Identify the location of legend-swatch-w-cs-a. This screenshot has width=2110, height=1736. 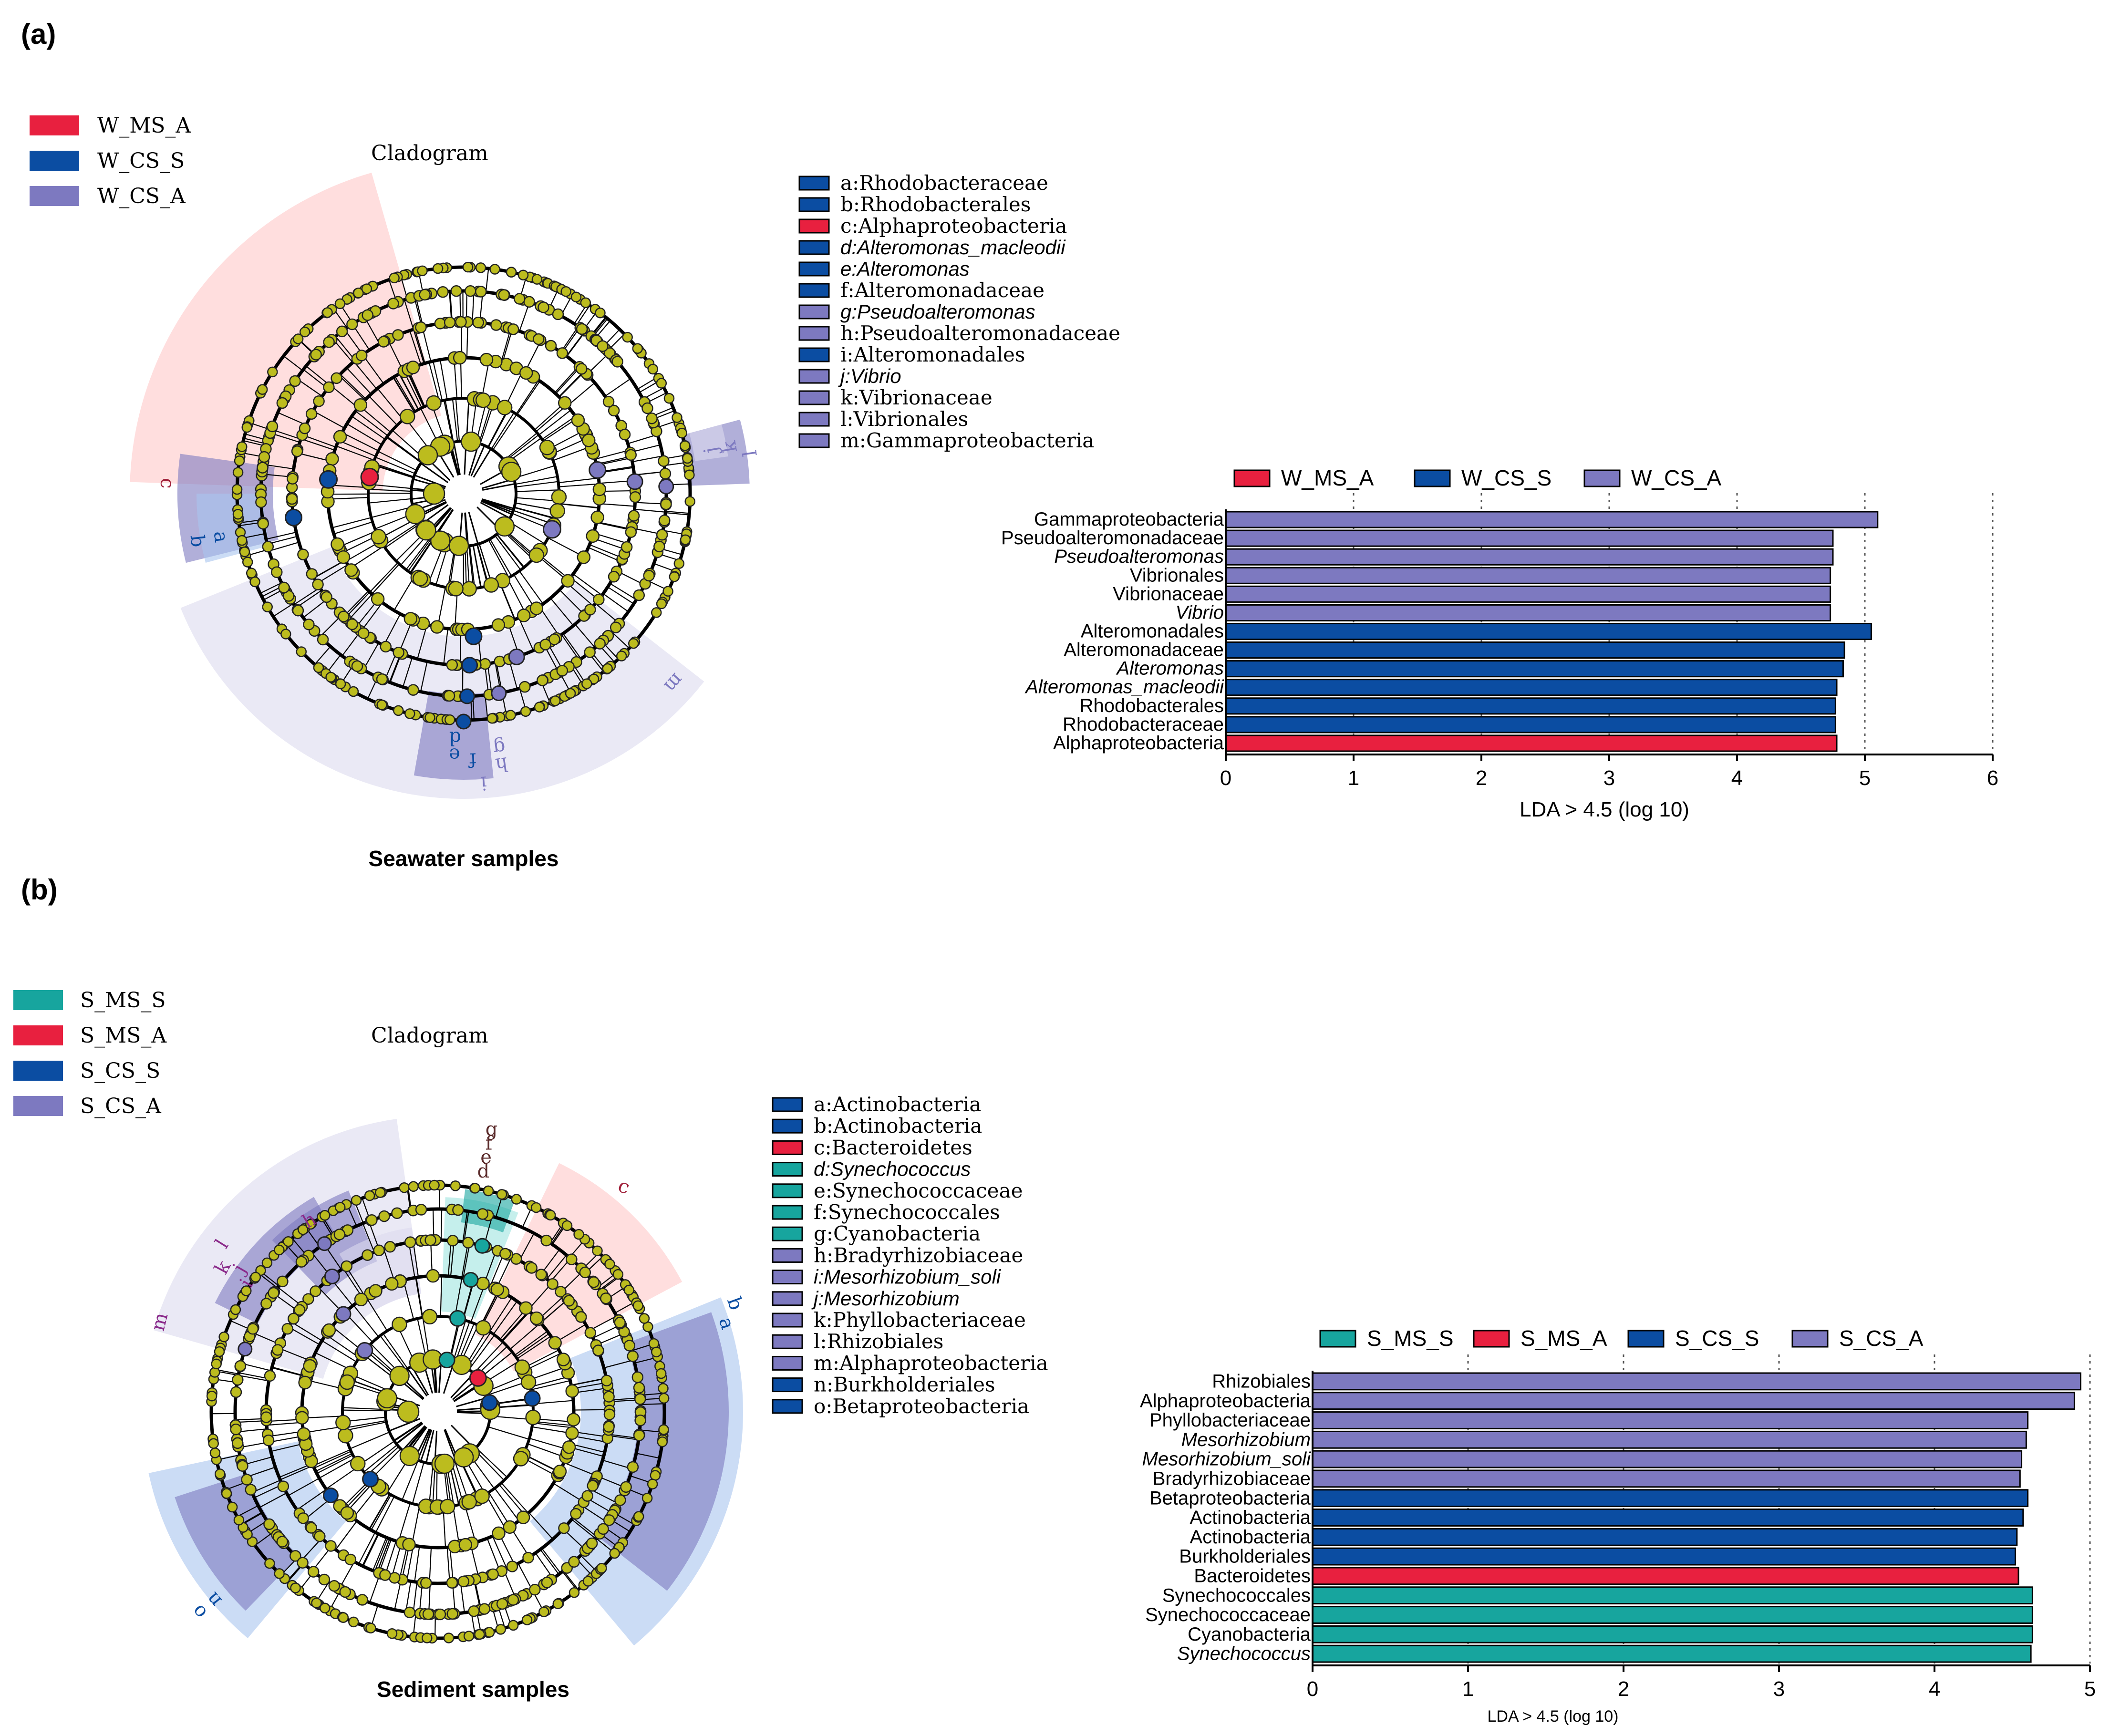
(54, 196).